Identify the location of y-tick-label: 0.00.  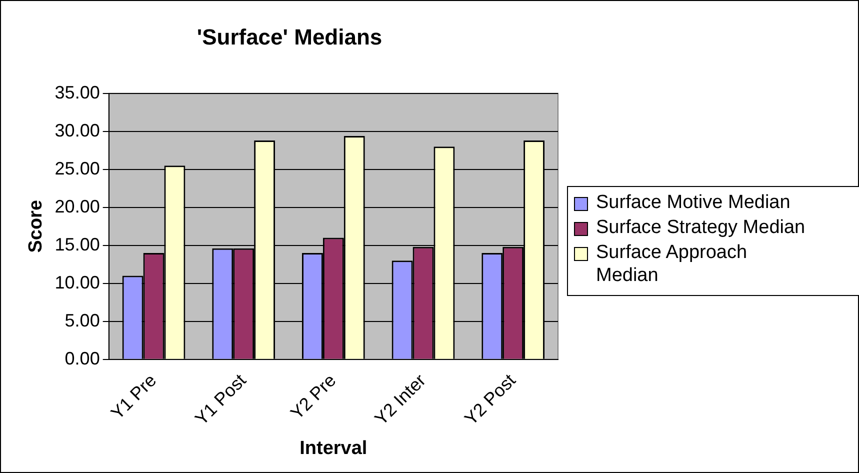
(82, 358).